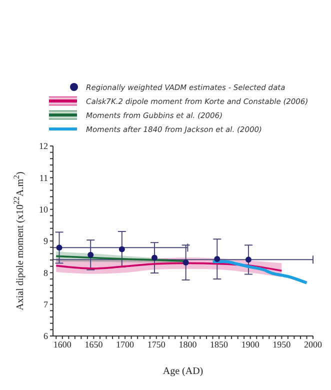 Image resolution: width=331 pixels, height=390 pixels. What do you see at coordinates (94, 344) in the screenshot?
I see `x-tick-label: 1650` at bounding box center [94, 344].